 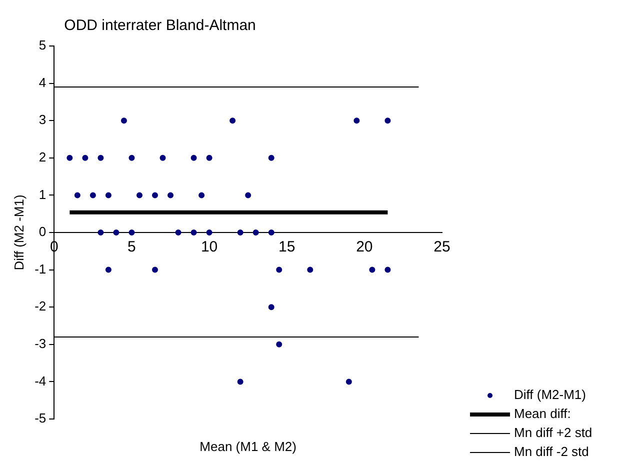 I want to click on x-tick-label: 25, so click(x=442, y=247).